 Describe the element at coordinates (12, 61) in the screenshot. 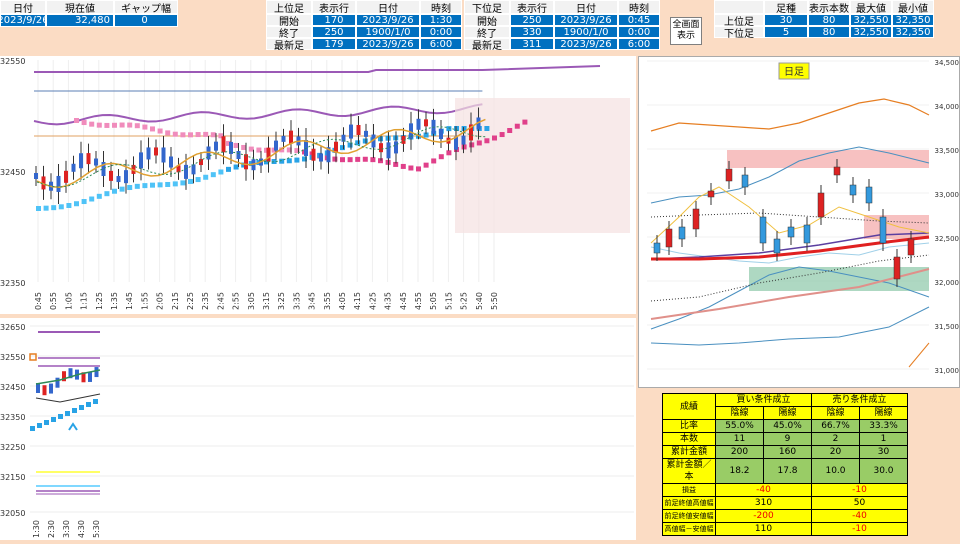

I see `y-tick-label: 32550` at that location.